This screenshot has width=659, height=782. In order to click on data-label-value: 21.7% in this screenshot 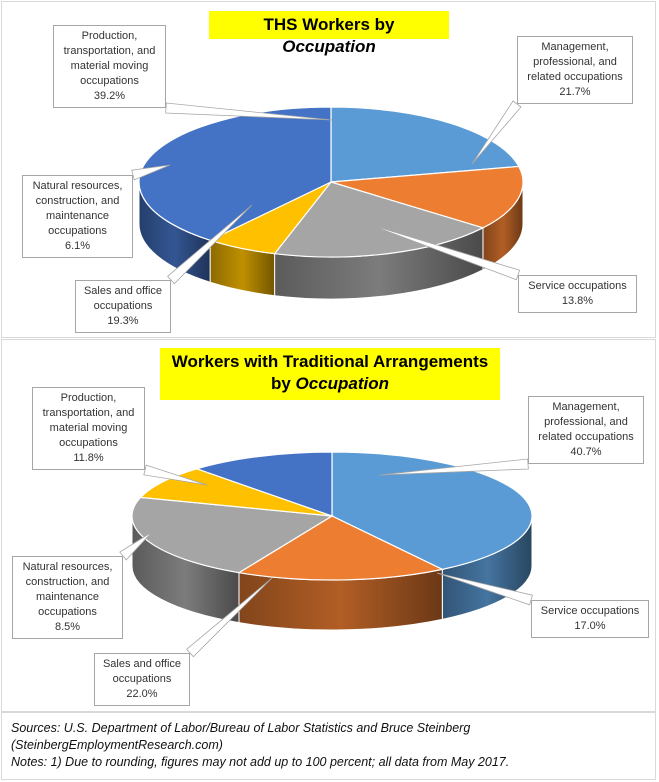, I will do `click(575, 92)`.